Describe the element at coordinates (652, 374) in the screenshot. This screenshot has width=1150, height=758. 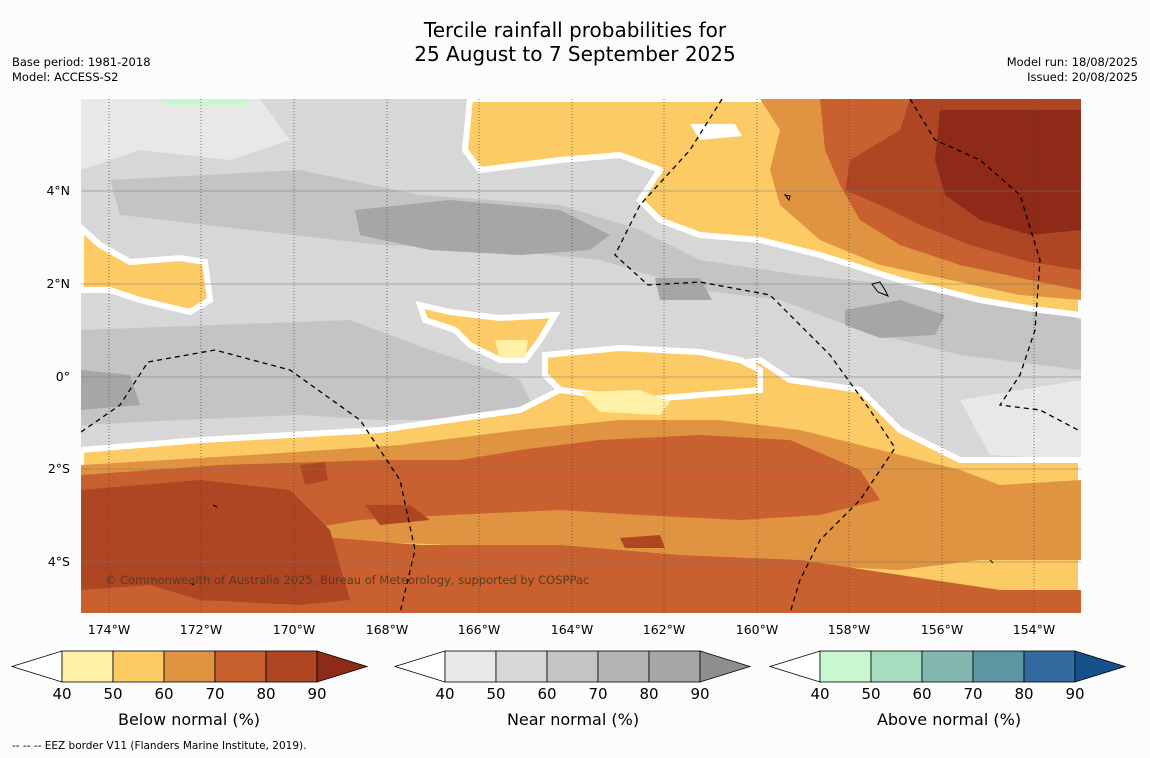
I see `below-normal-50-central` at that location.